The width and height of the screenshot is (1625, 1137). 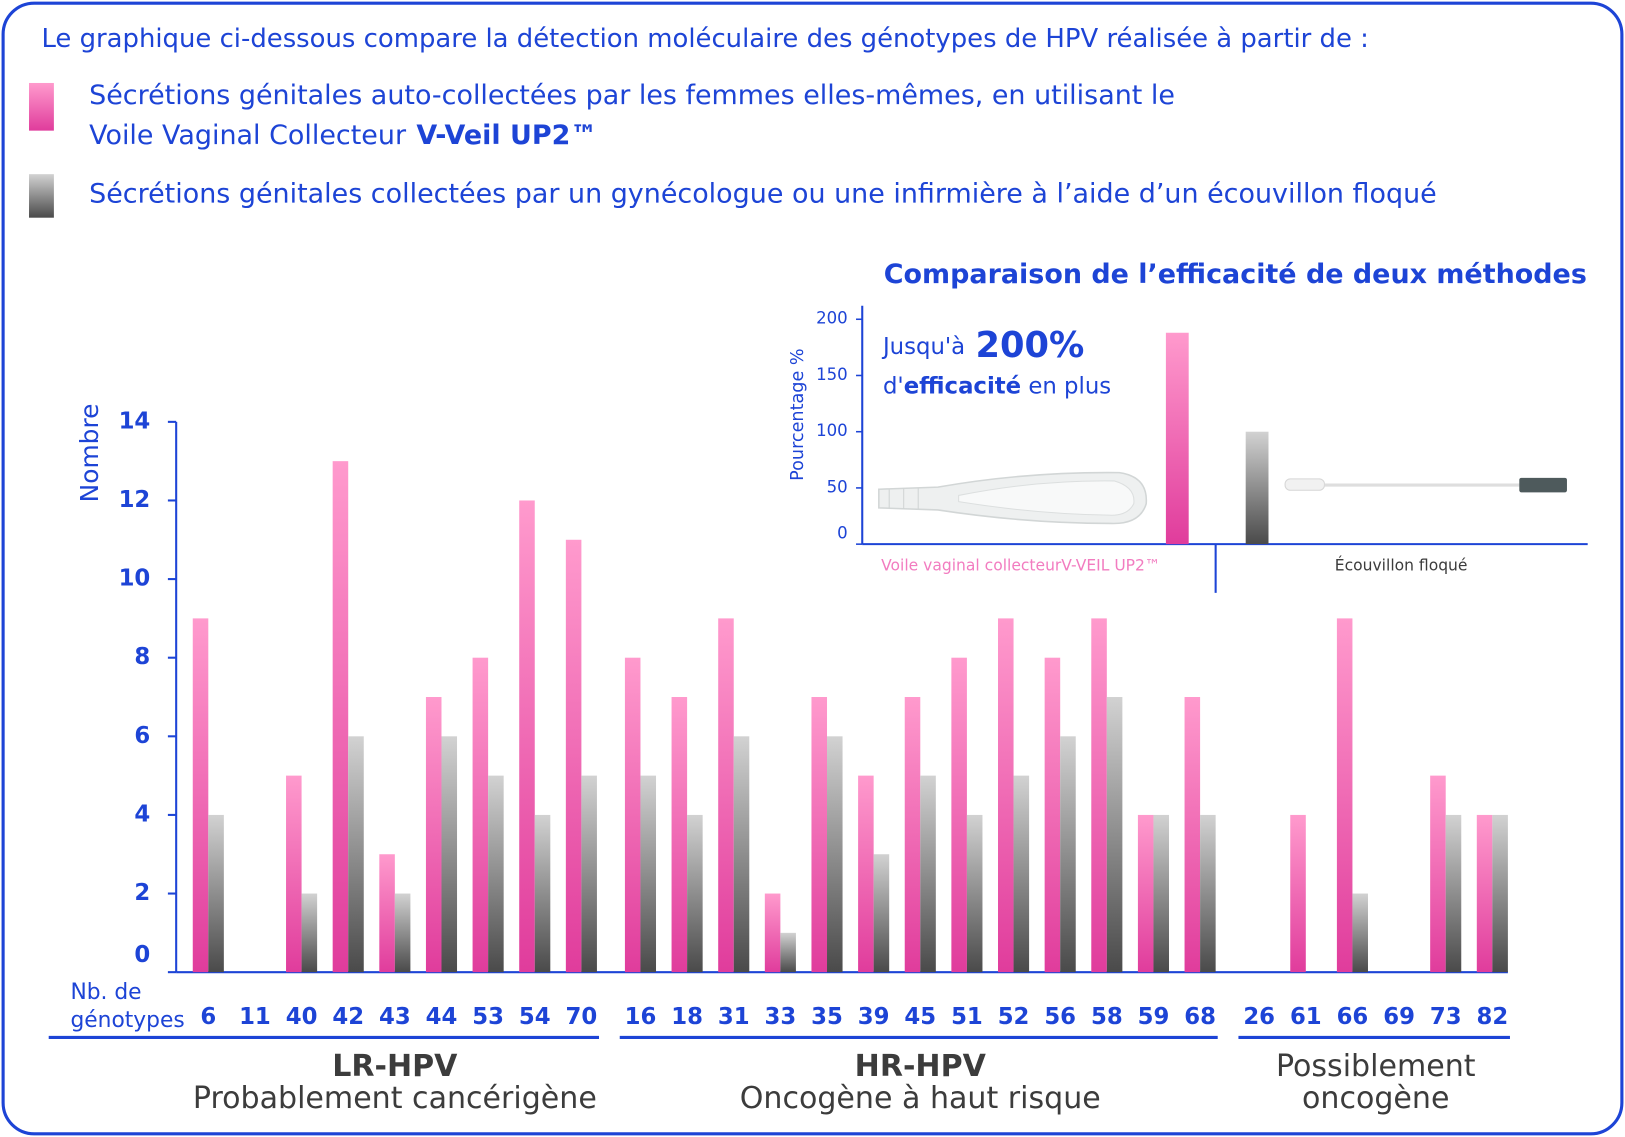 I want to click on y-tick-label: 14, so click(x=135, y=421).